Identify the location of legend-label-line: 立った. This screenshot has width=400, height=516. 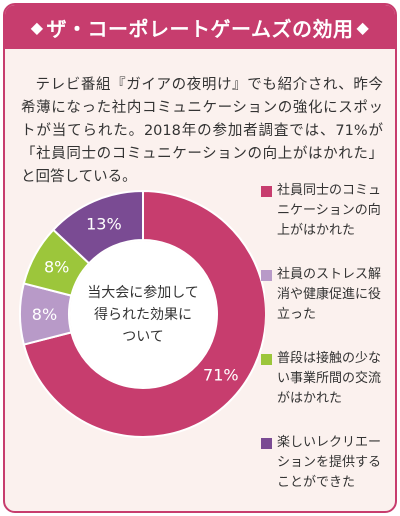
(297, 314).